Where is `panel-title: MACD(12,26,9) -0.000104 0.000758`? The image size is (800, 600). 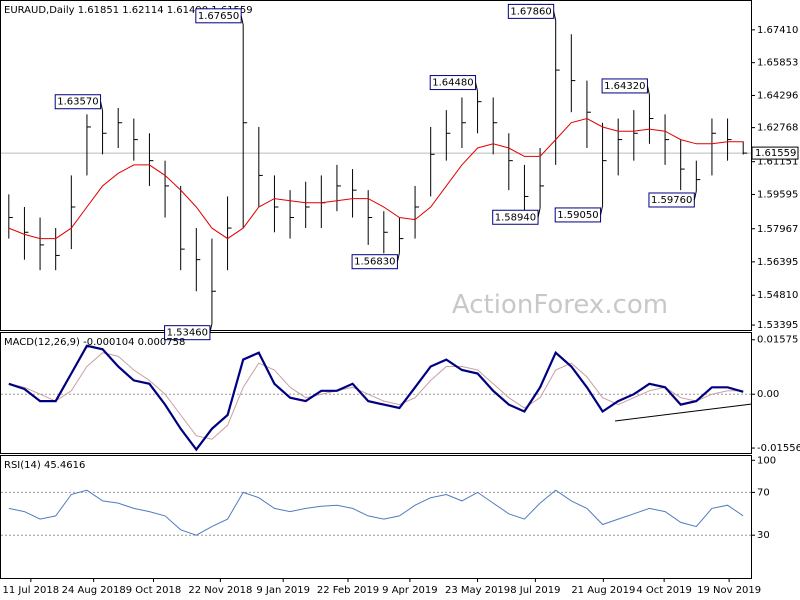
panel-title: MACD(12,26,9) -0.000104 0.000758 is located at coordinates (94, 342).